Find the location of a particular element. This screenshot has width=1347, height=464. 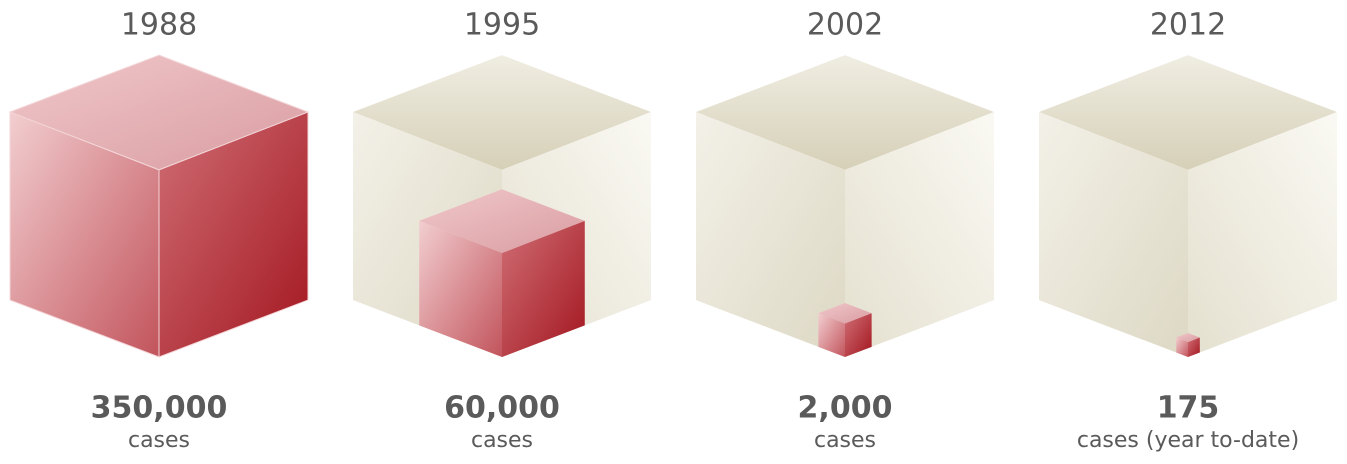

year-label: 2002 is located at coordinates (845, 25).